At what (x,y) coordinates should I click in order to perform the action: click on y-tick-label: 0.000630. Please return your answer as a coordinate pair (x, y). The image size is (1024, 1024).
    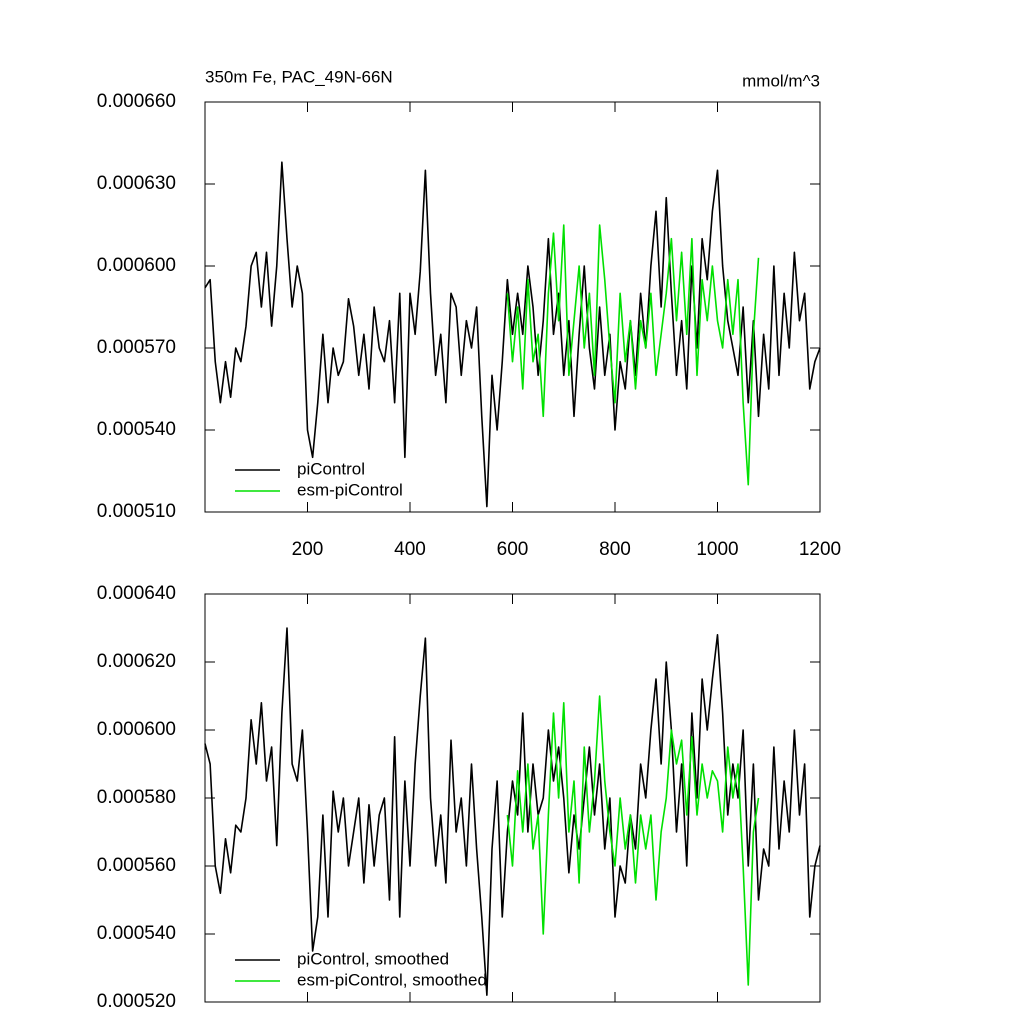
    Looking at the image, I should click on (136, 183).